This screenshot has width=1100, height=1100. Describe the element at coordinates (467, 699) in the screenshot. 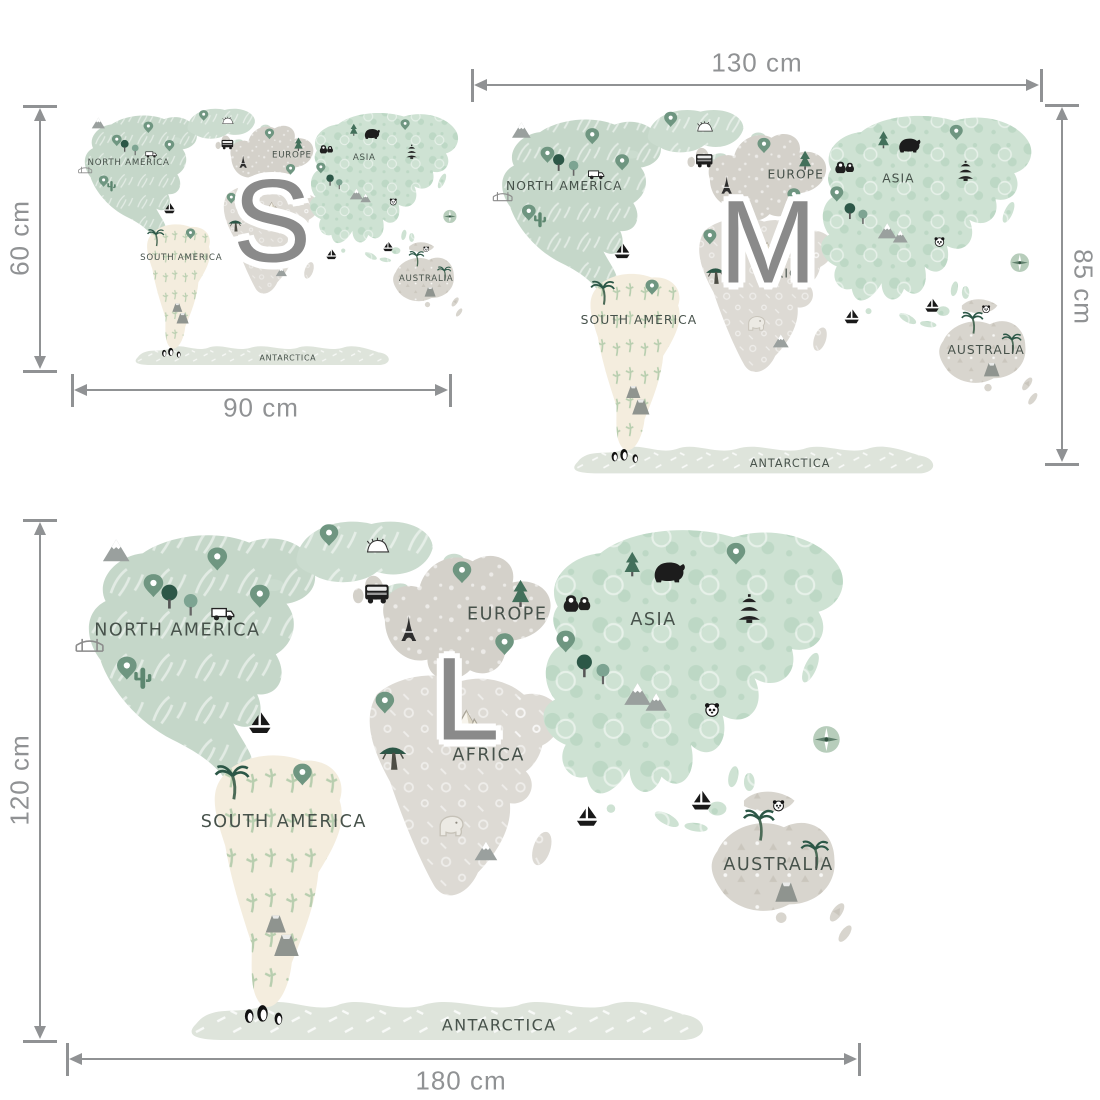

I see `size-letter-l: L` at that location.